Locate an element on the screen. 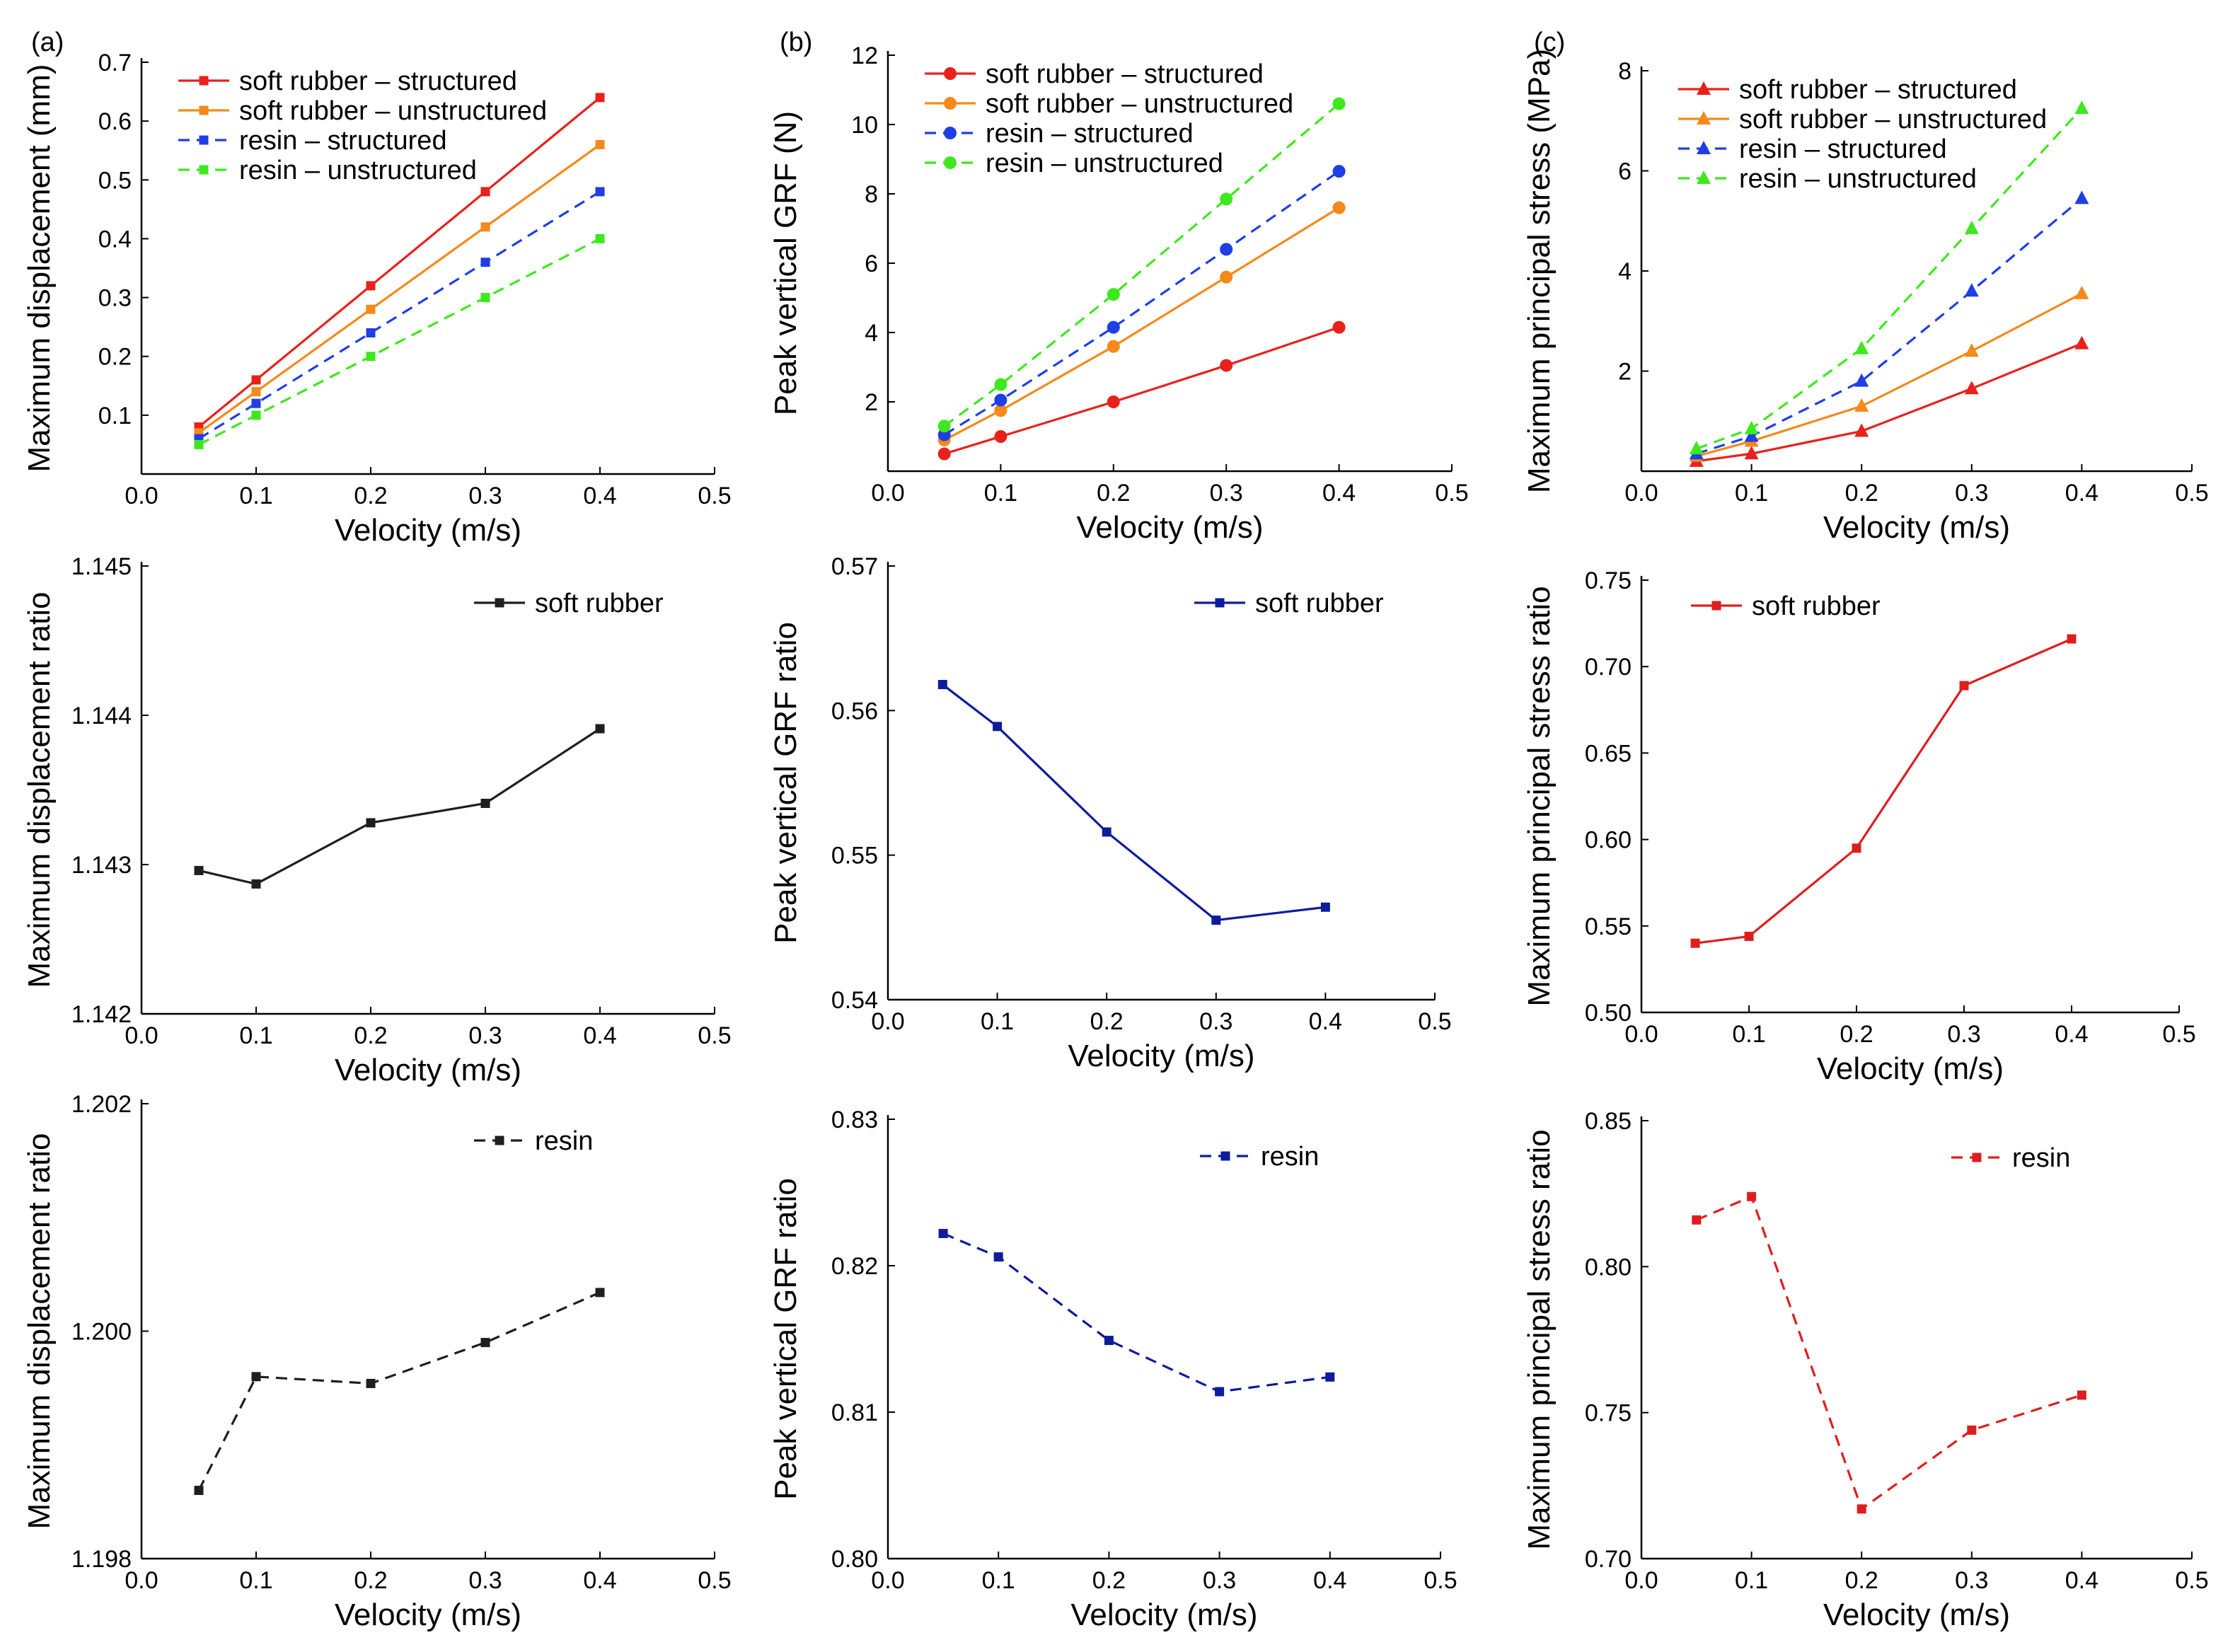  y-tick-label: 0.60 is located at coordinates (1608, 841).